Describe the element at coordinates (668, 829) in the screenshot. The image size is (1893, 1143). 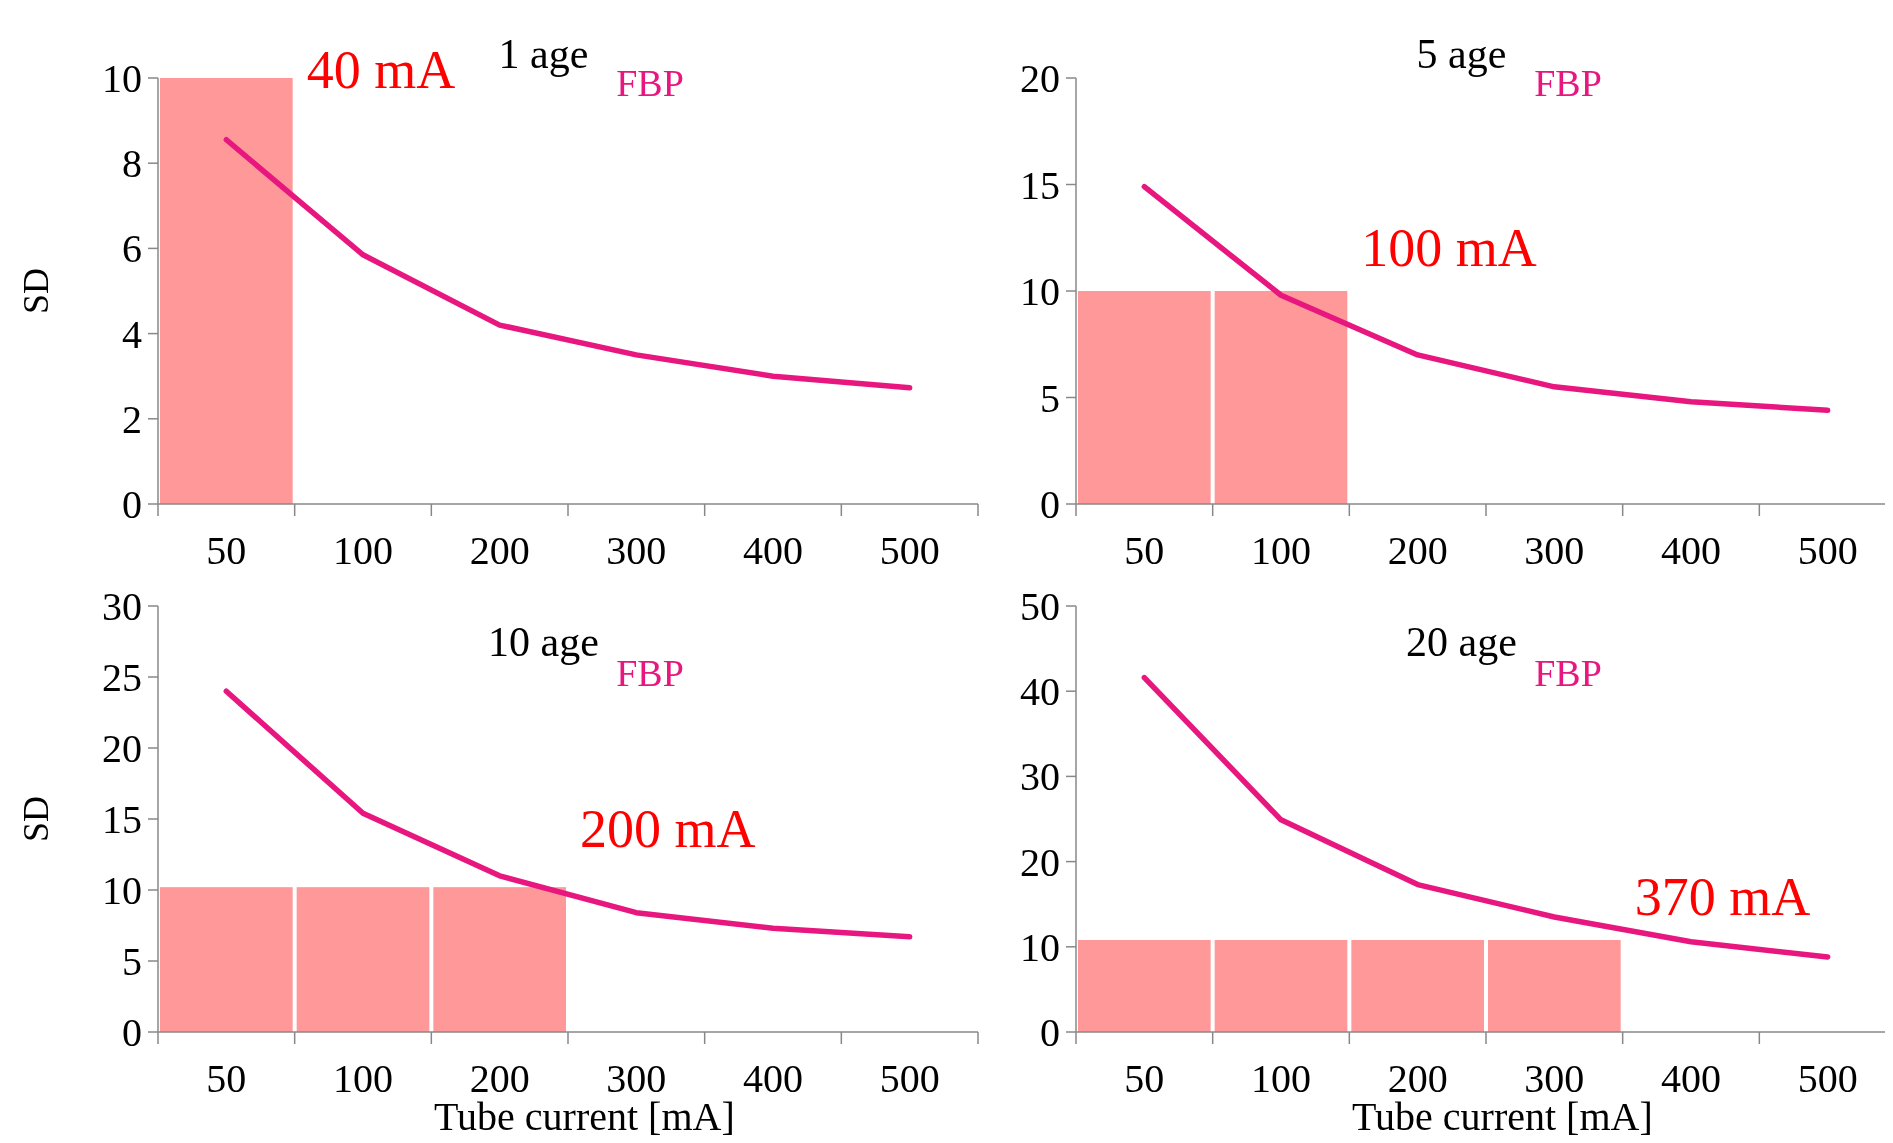
I see `annotation: 200 mA` at that location.